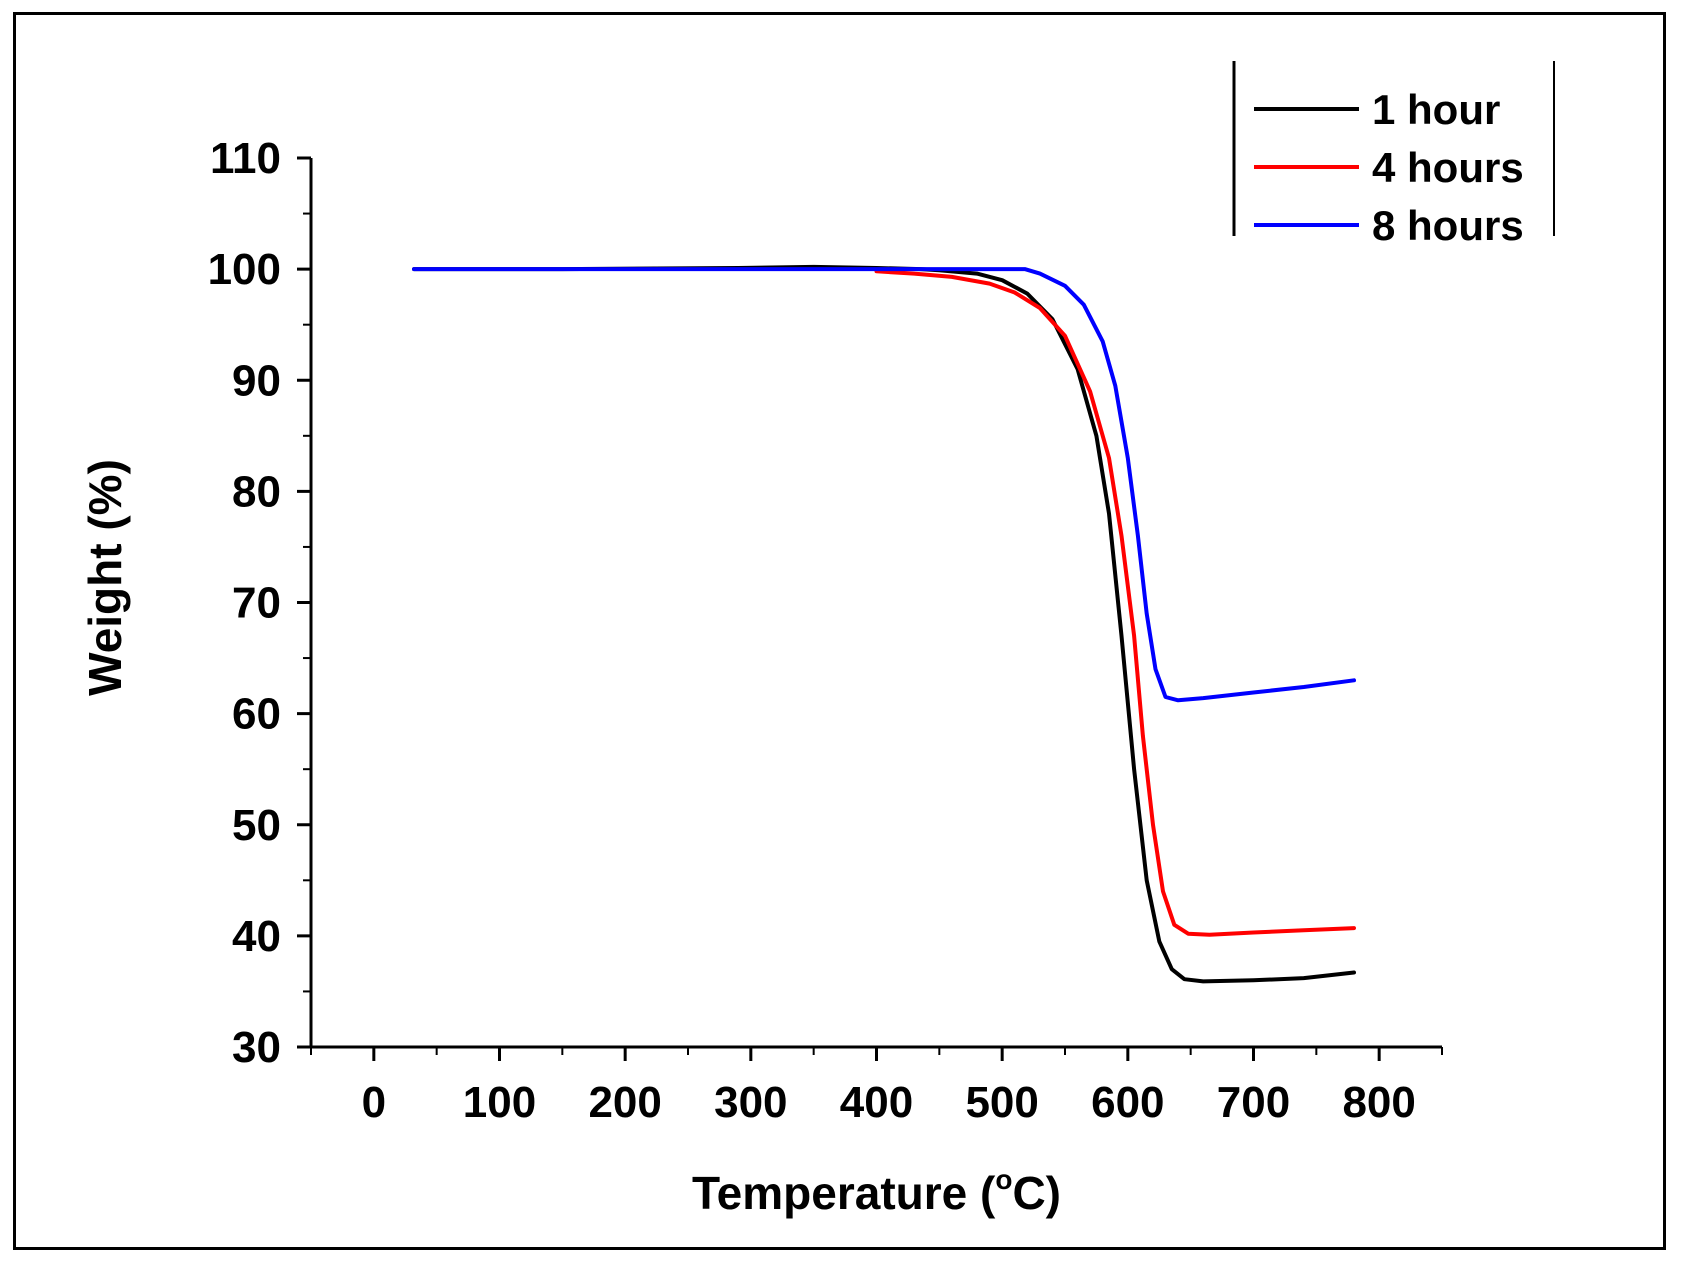  Describe the element at coordinates (256, 825) in the screenshot. I see `y-tick-label: 50` at that location.